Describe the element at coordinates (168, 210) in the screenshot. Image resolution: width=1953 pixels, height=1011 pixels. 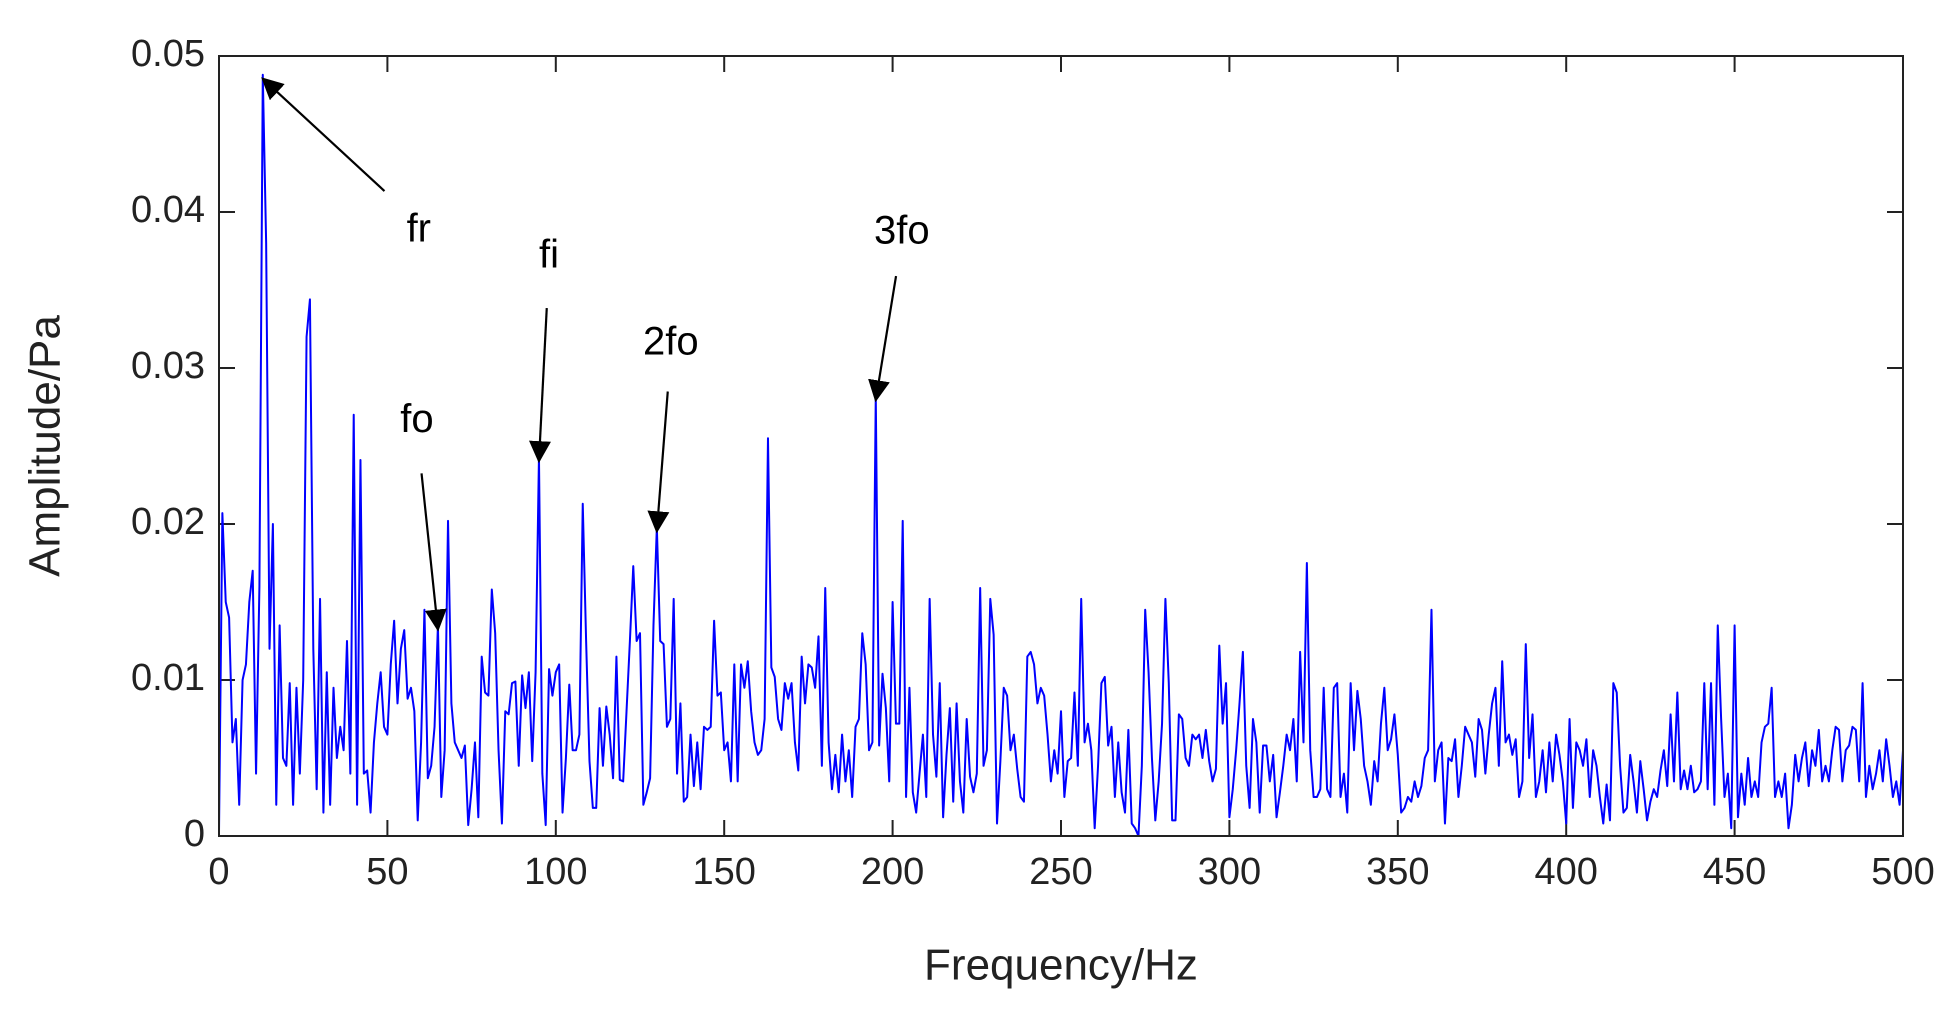
I see `y-tick-label: 0.04` at that location.